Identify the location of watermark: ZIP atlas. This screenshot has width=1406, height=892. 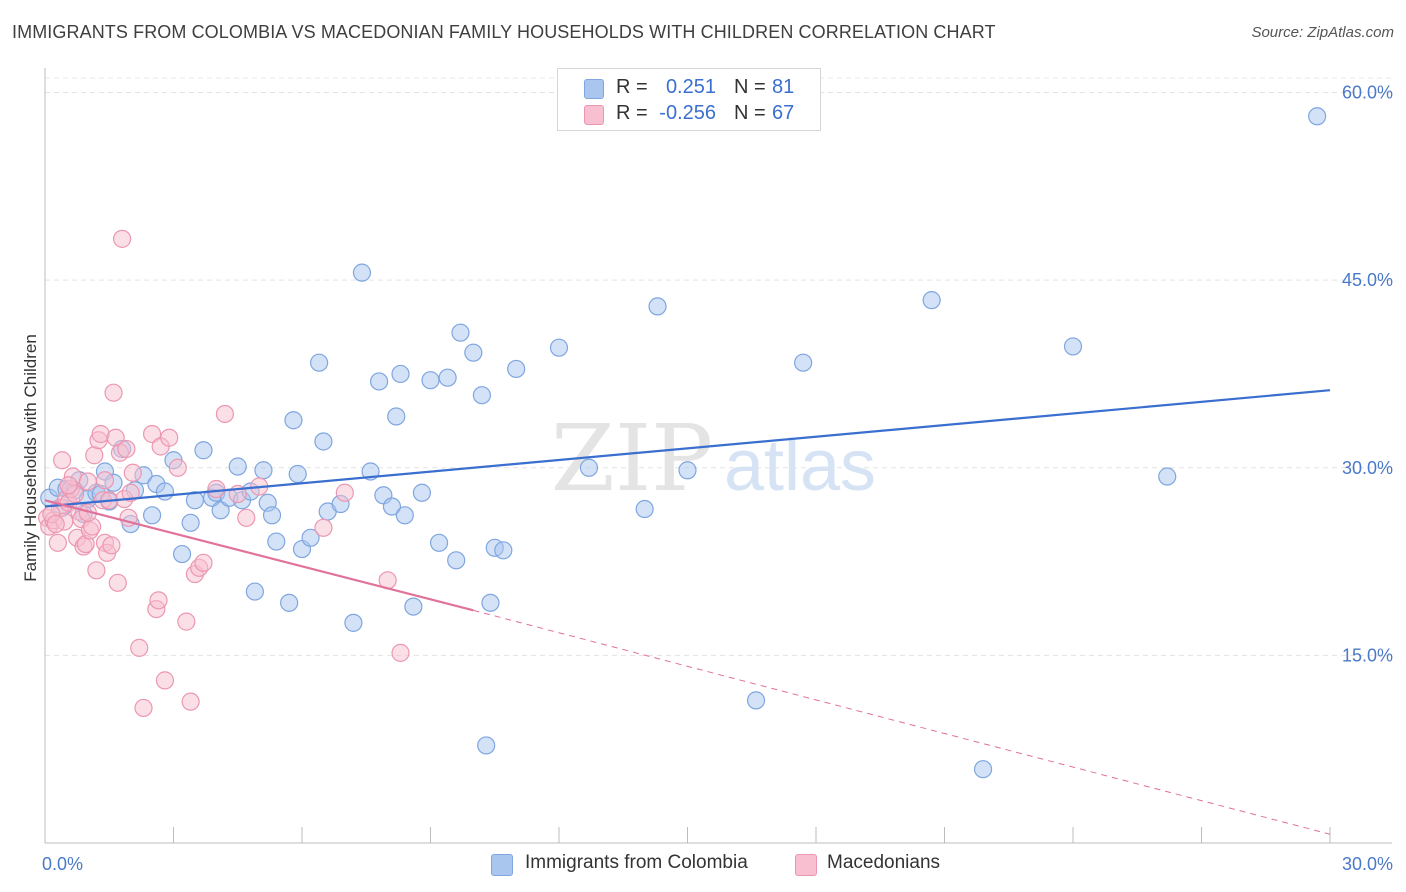
(713, 458).